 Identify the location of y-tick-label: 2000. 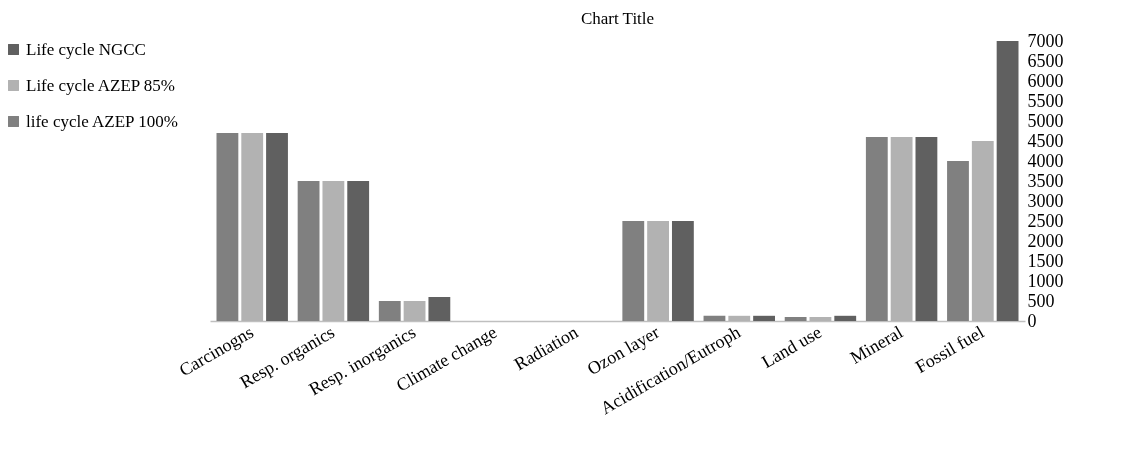
(1045, 240).